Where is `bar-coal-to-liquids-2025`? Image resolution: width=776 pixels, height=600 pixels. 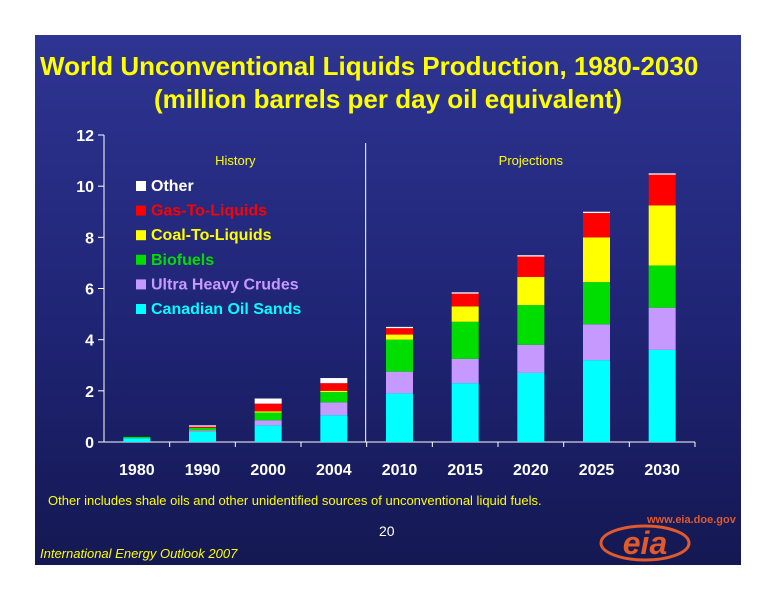 bar-coal-to-liquids-2025 is located at coordinates (596, 260).